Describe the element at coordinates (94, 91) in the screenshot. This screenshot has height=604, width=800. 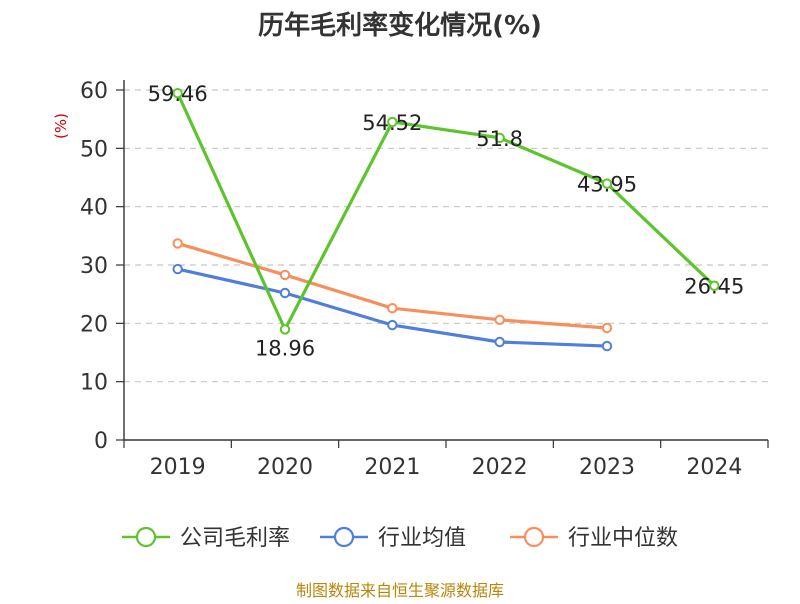
I see `y-tick-label: 60` at that location.